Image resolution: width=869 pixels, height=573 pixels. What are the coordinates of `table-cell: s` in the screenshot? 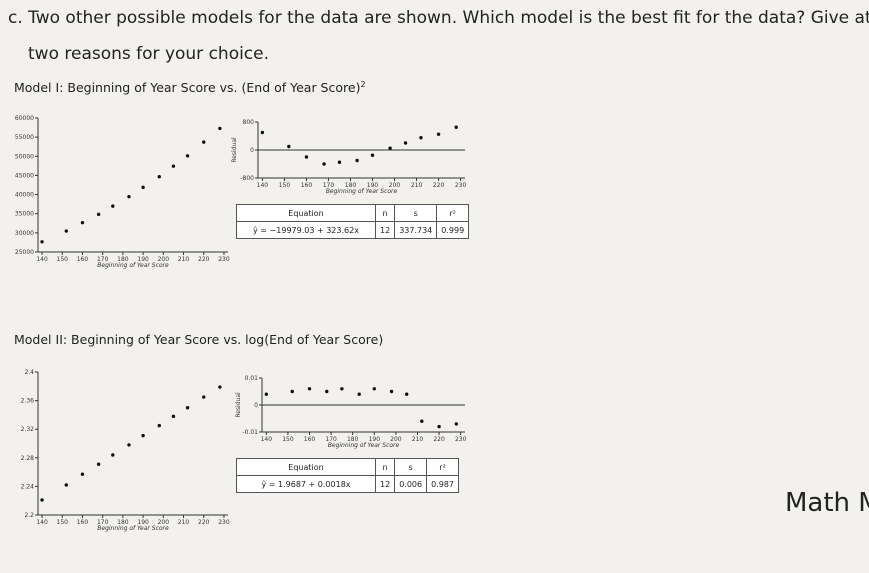 It's located at (416, 213).